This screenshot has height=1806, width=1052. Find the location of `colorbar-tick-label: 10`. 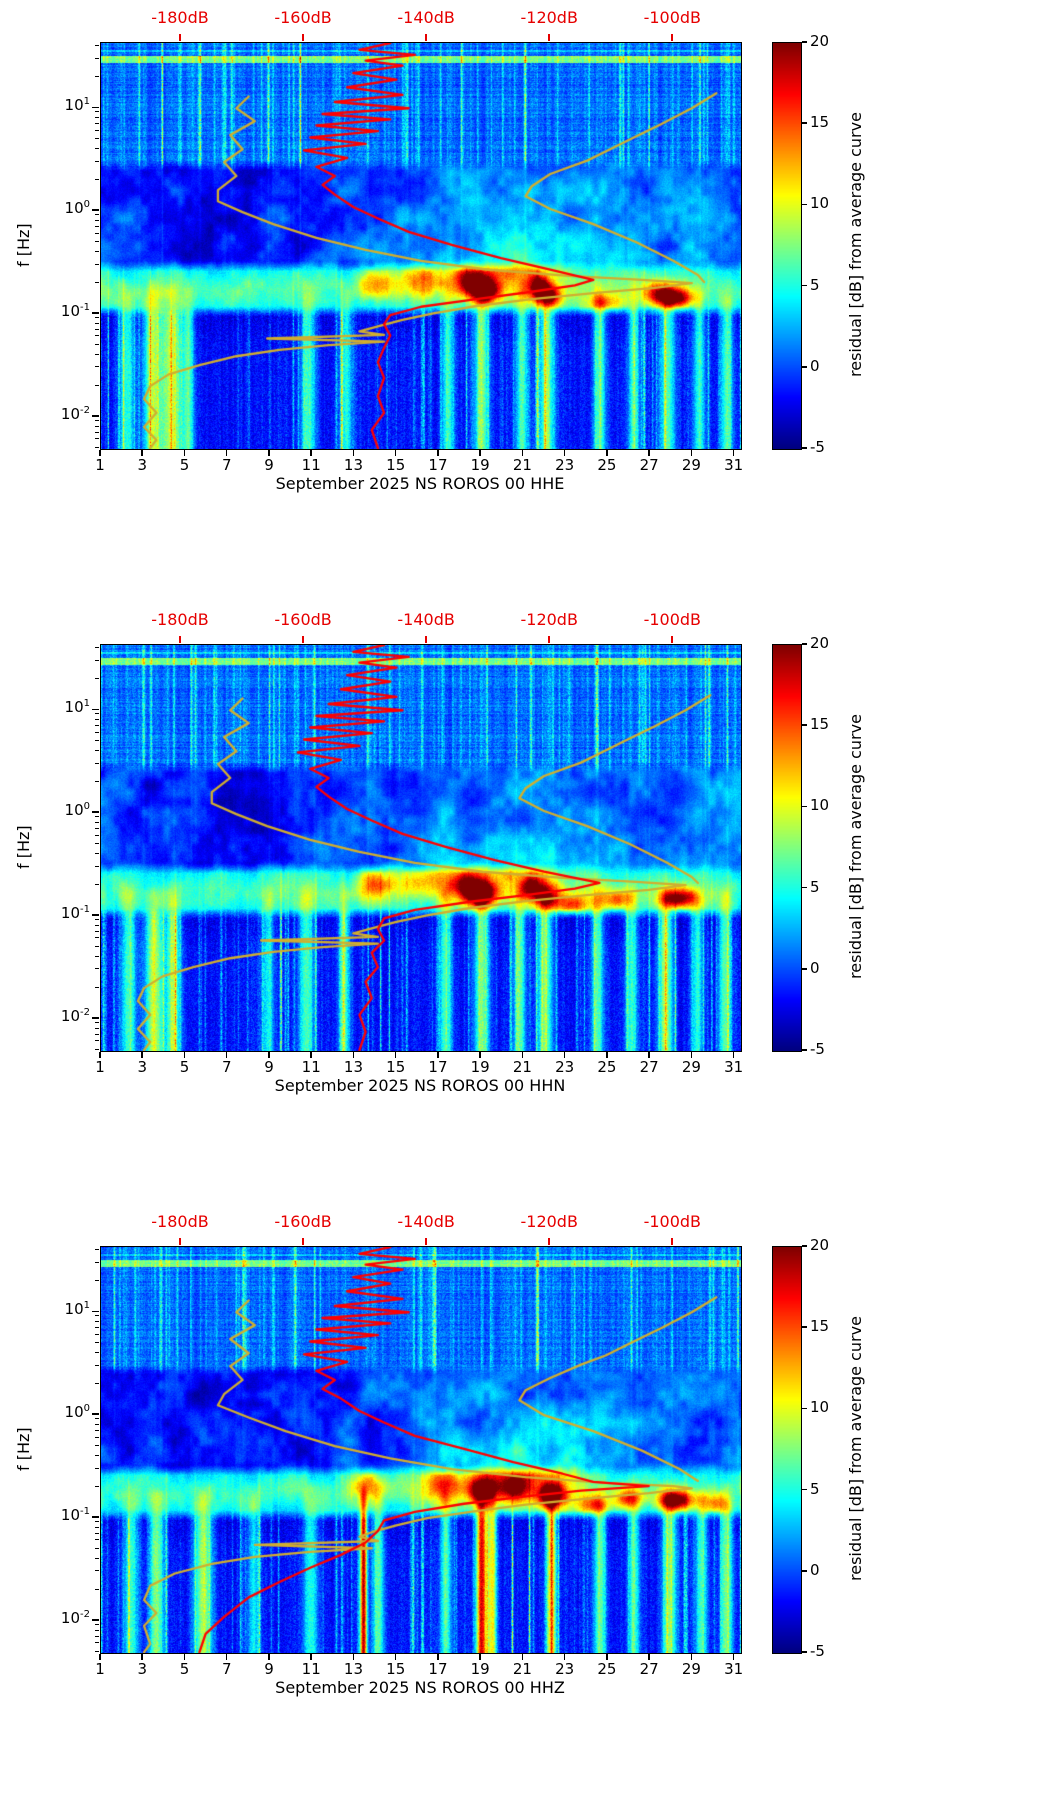

colorbar-tick-label: 10 is located at coordinates (820, 1407).